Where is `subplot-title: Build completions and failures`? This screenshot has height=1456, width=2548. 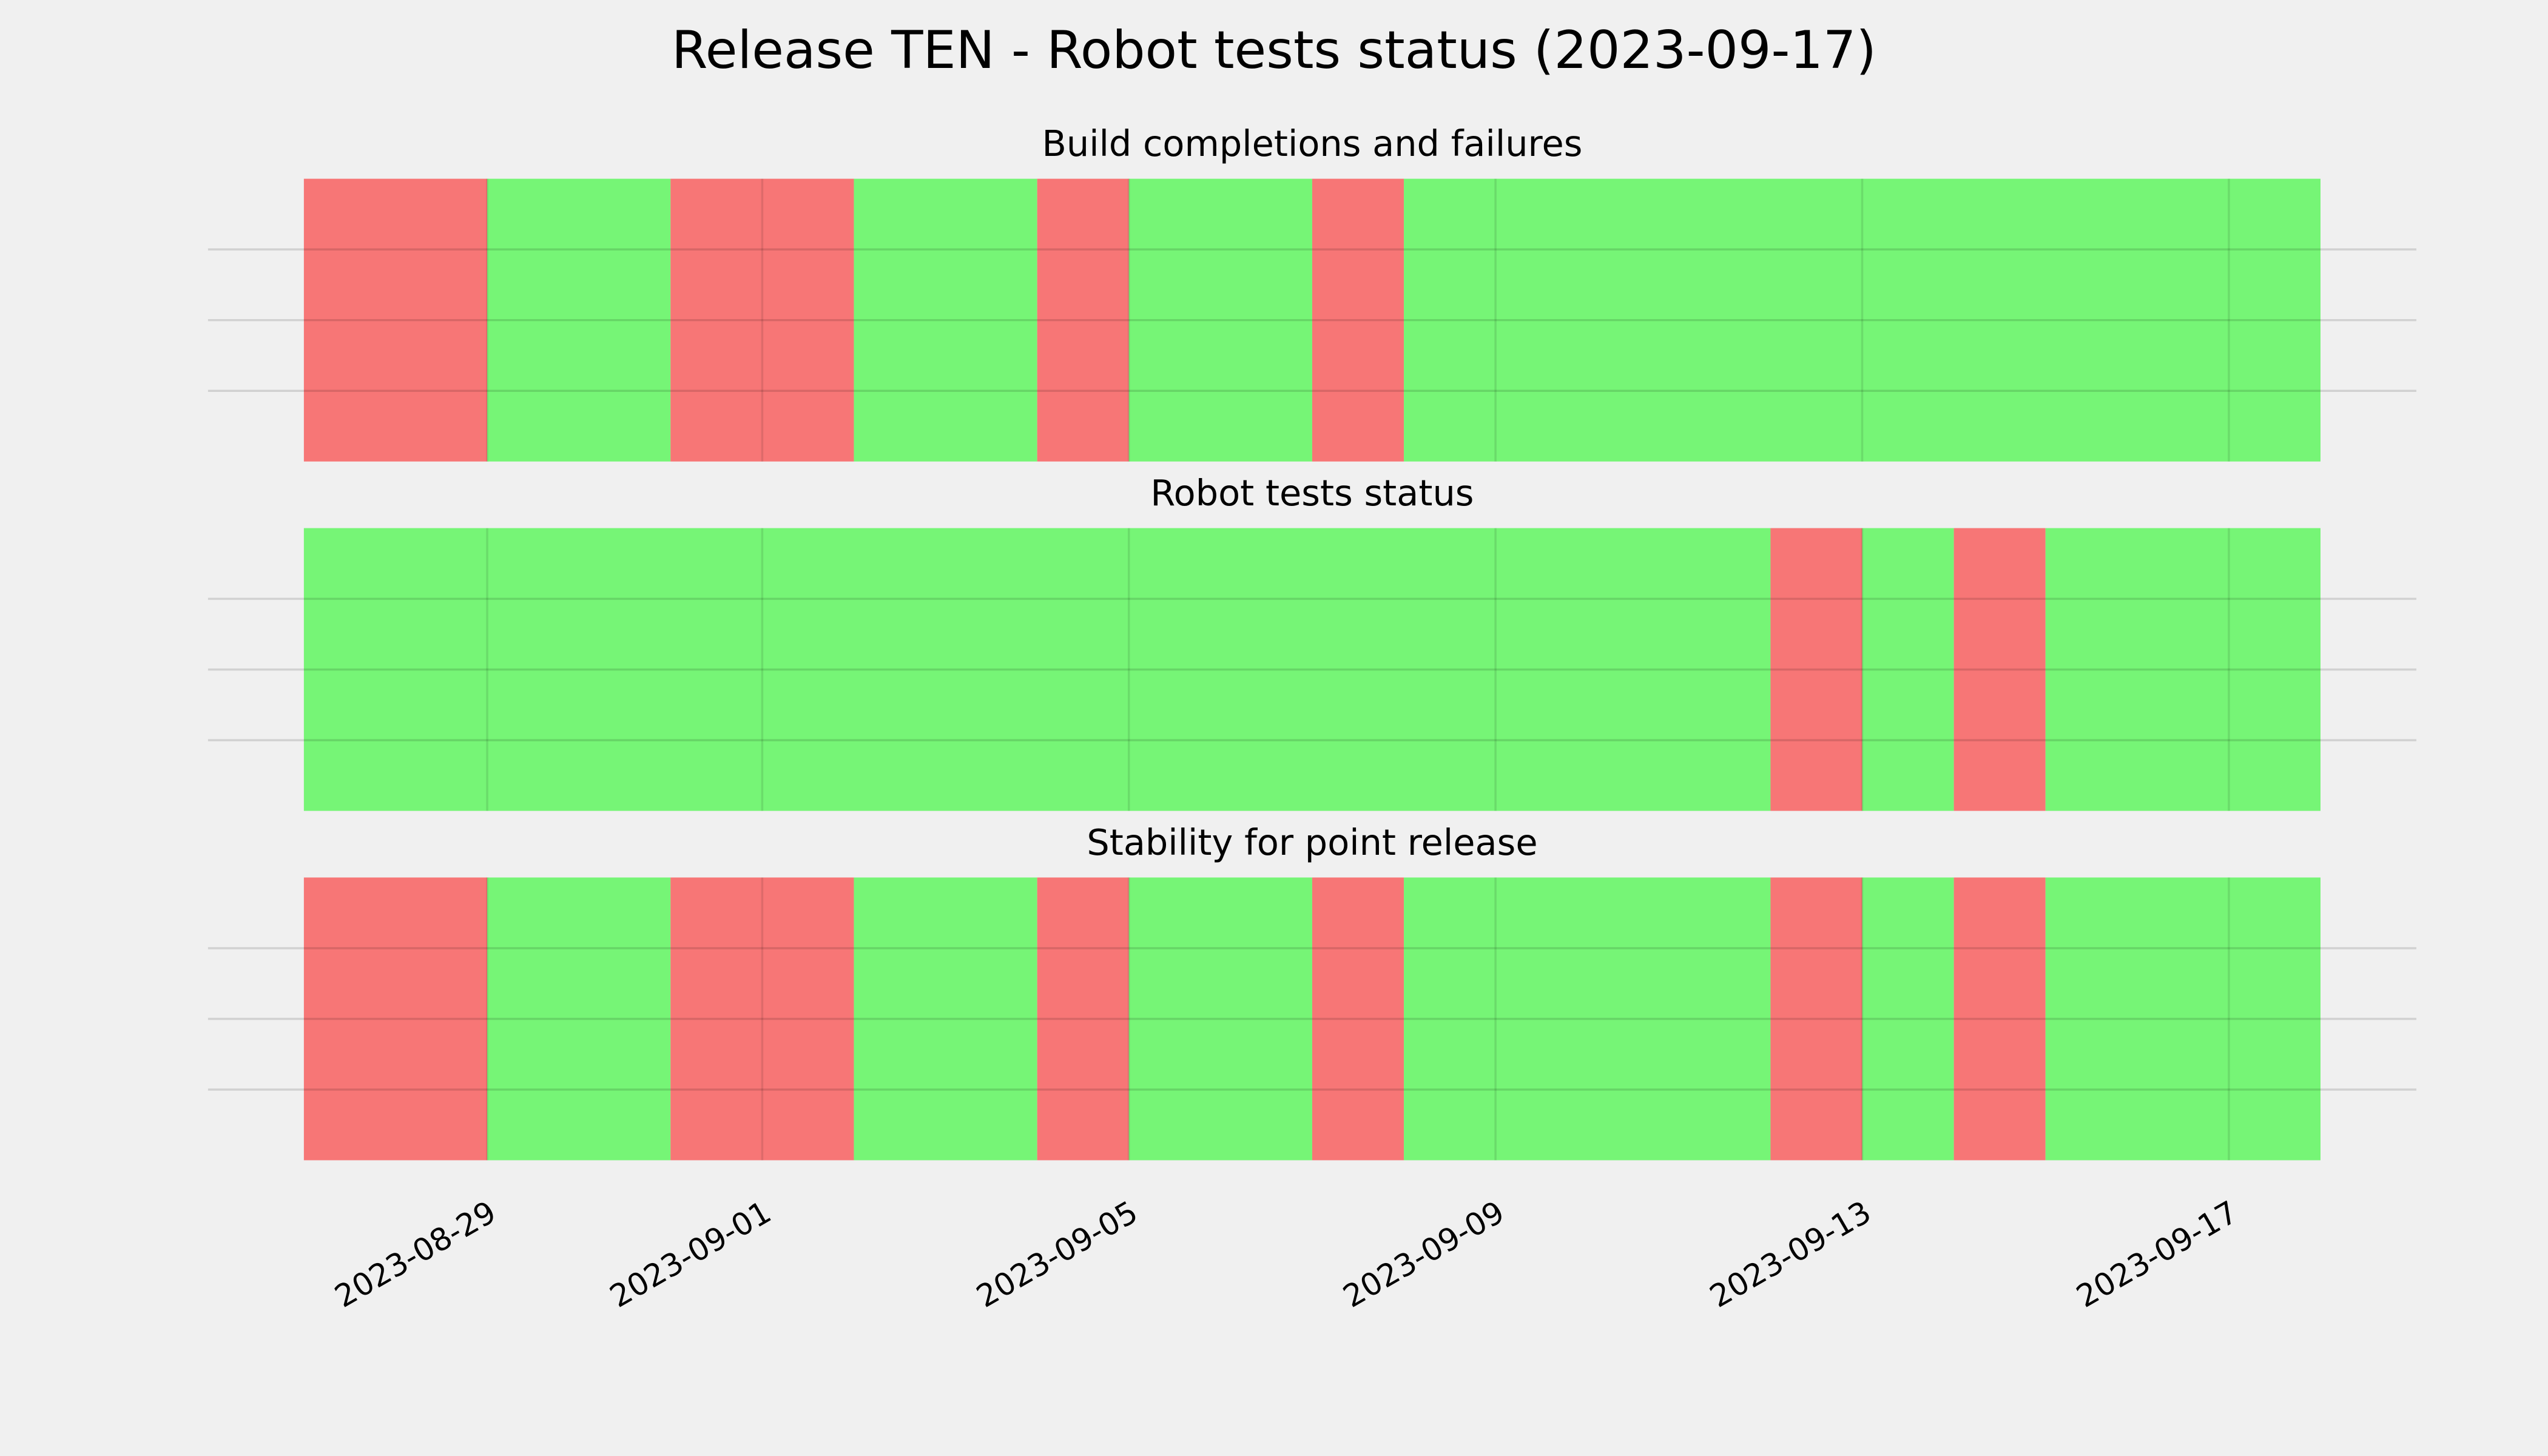
subplot-title: Build completions and failures is located at coordinates (1312, 143).